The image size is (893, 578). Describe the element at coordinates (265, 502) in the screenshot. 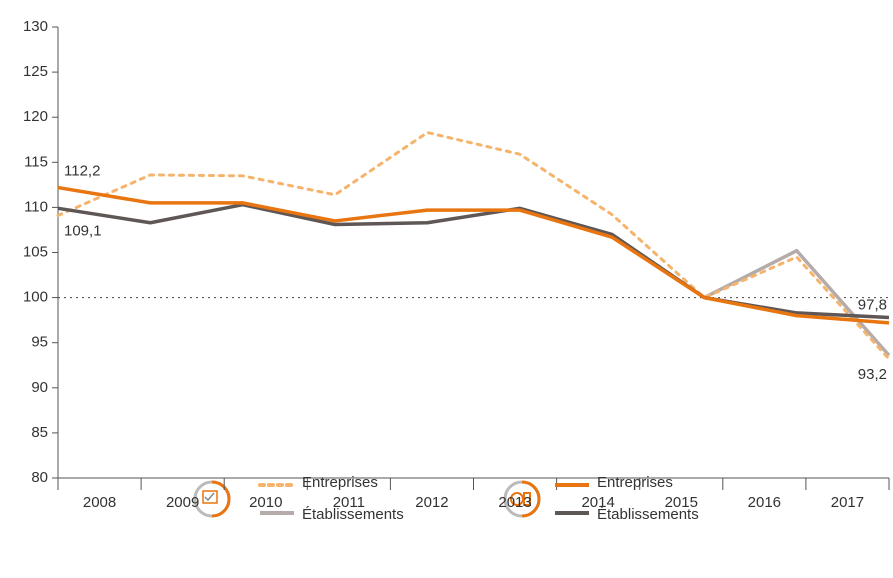

I see `x-tick-label: 2010` at that location.